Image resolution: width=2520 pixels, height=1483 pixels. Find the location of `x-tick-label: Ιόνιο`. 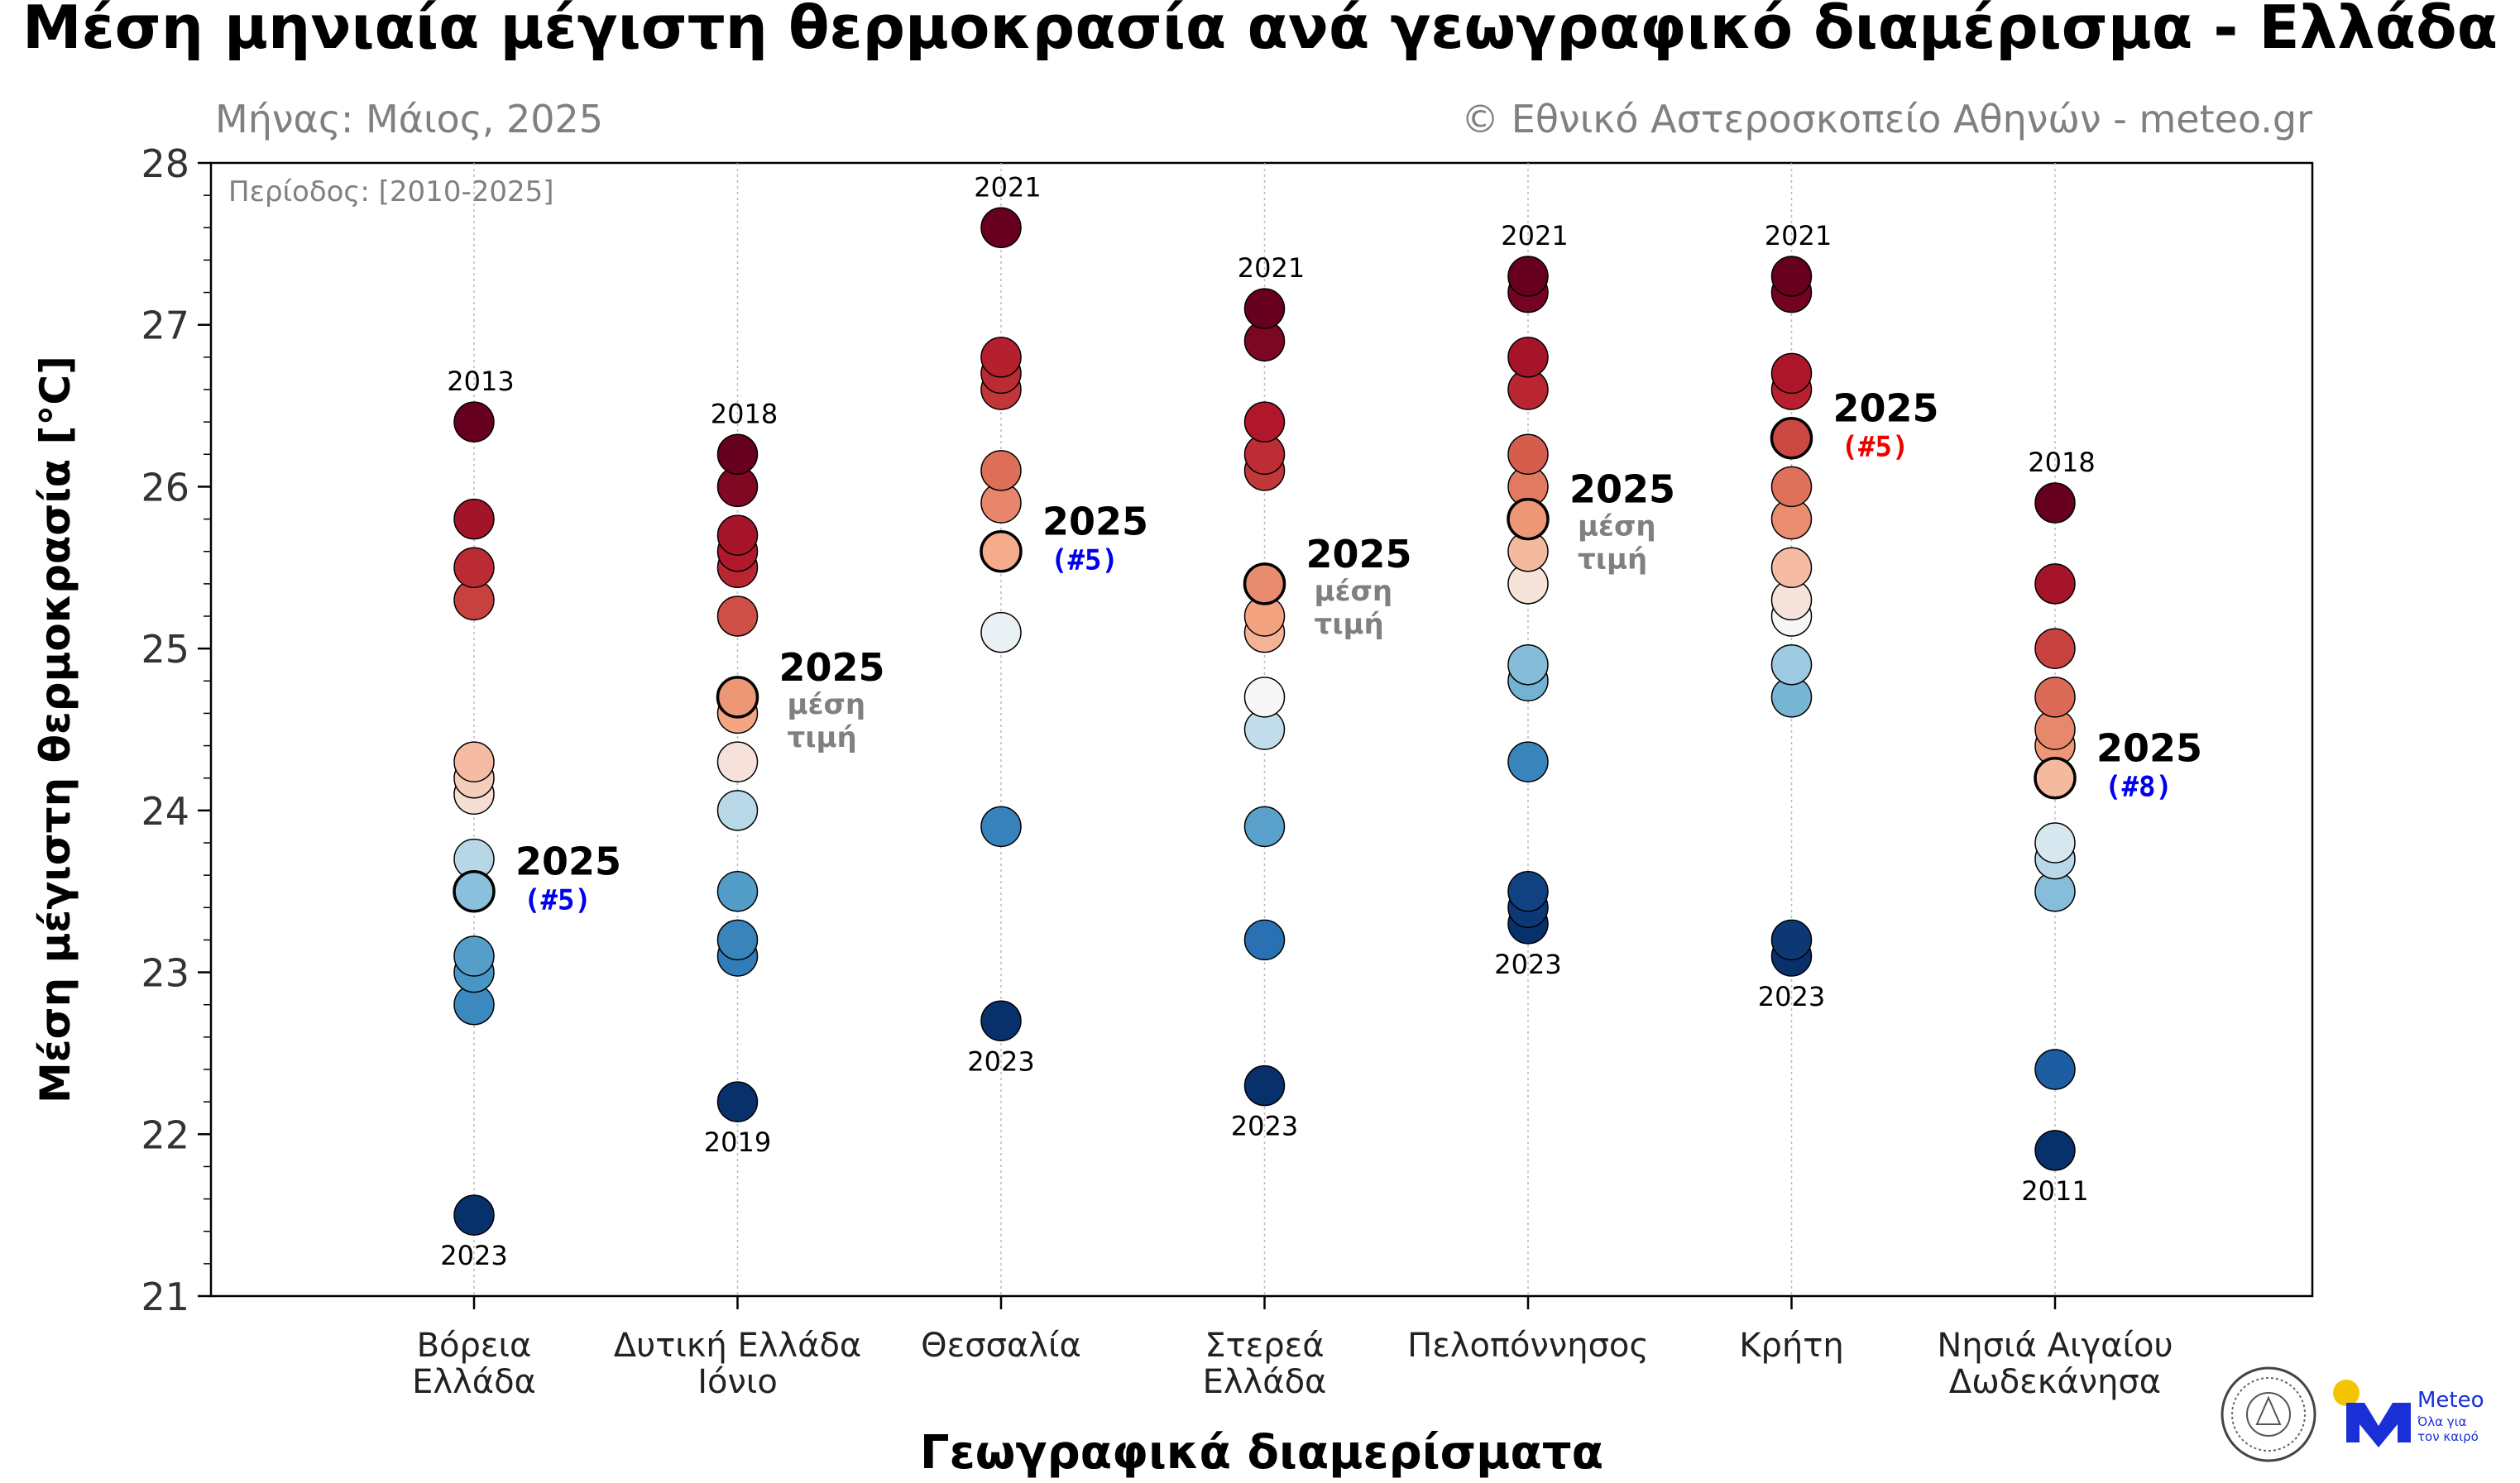

x-tick-label: Ιόνιο is located at coordinates (737, 1382).